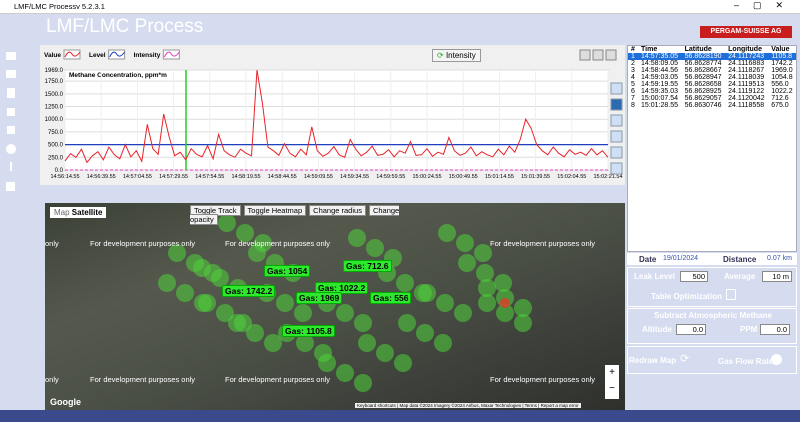 The width and height of the screenshot is (800, 422). I want to click on gas-label: Gas: 712.6, so click(367, 266).